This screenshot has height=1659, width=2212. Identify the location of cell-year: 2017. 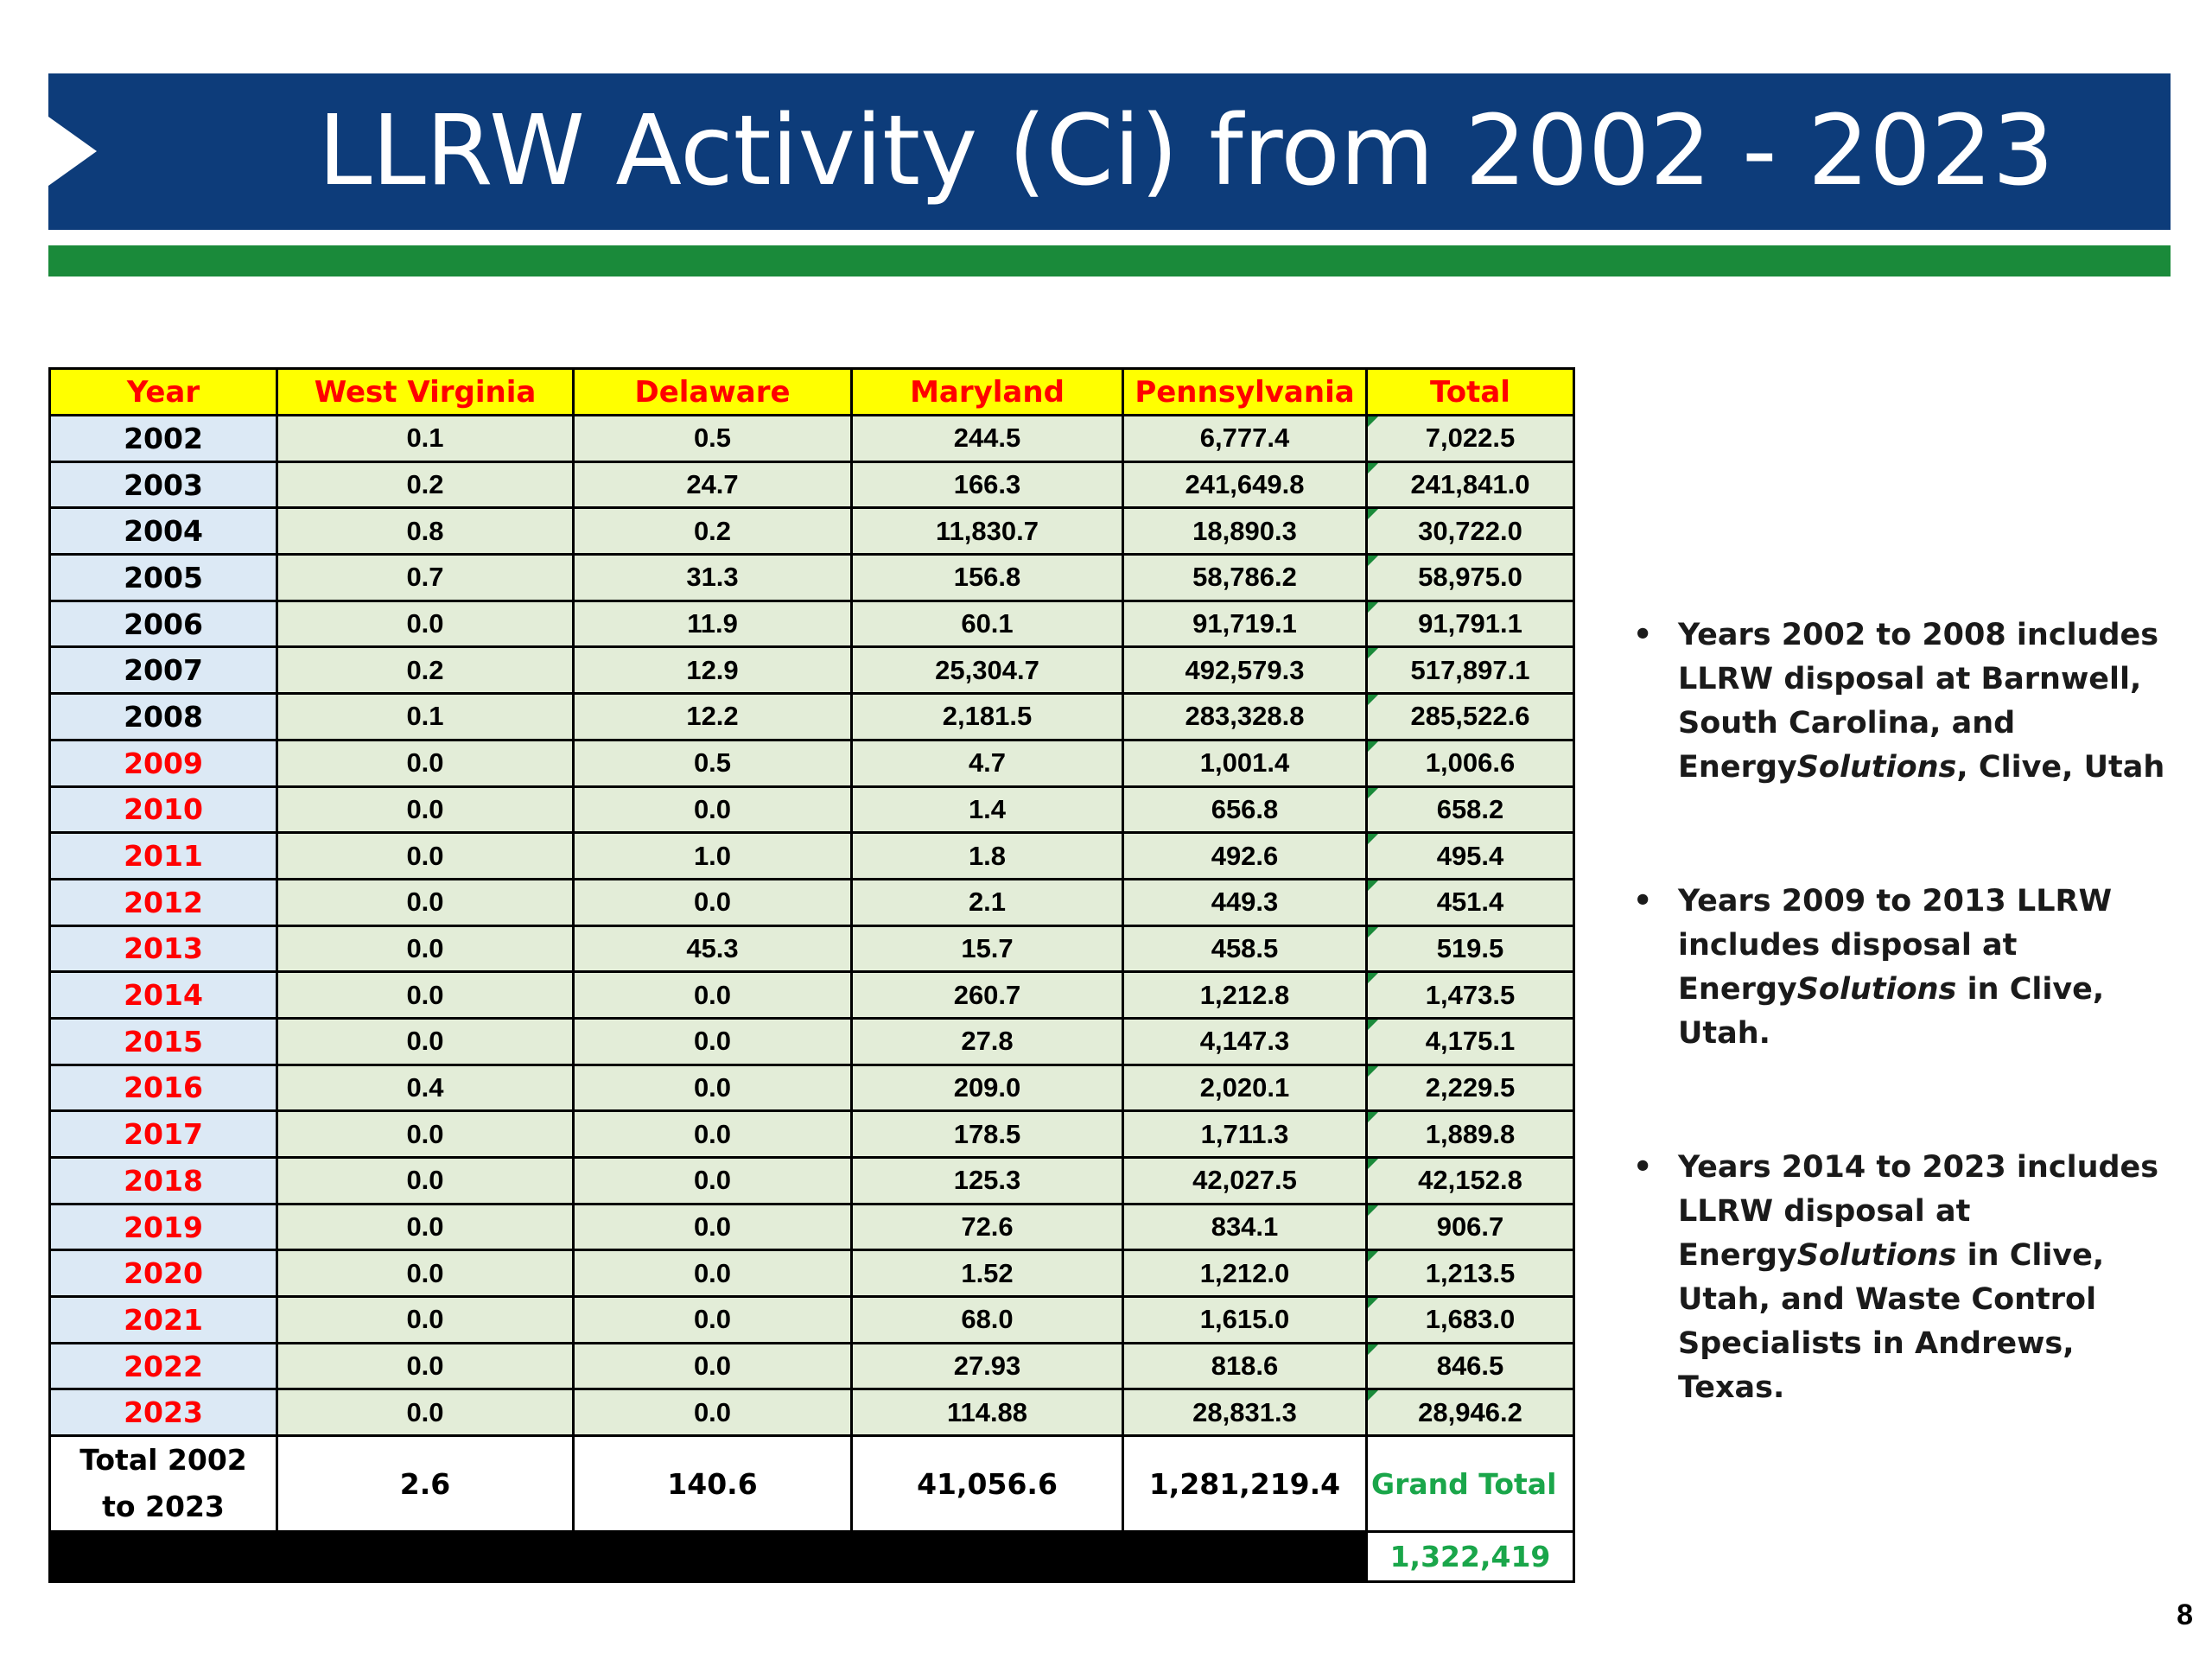
(163, 1134).